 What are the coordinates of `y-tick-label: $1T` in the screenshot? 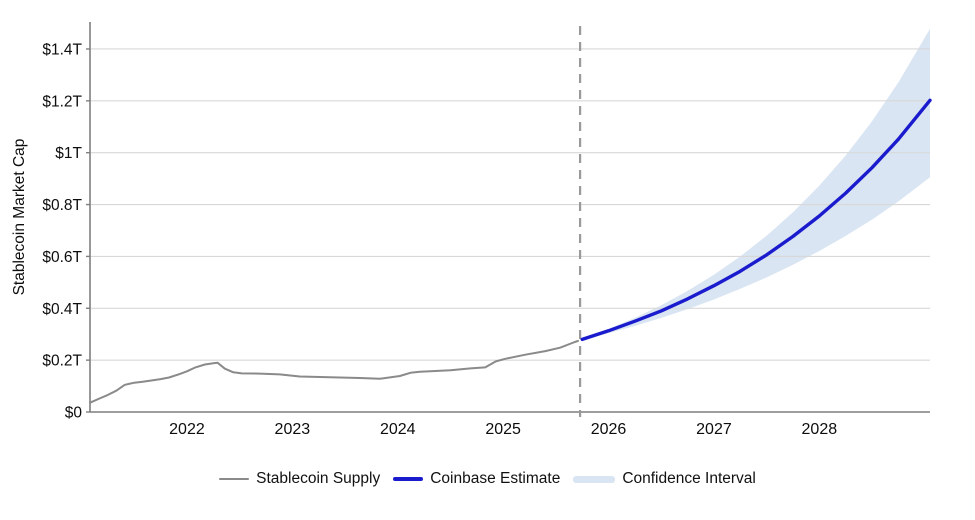 It's located at (68, 153).